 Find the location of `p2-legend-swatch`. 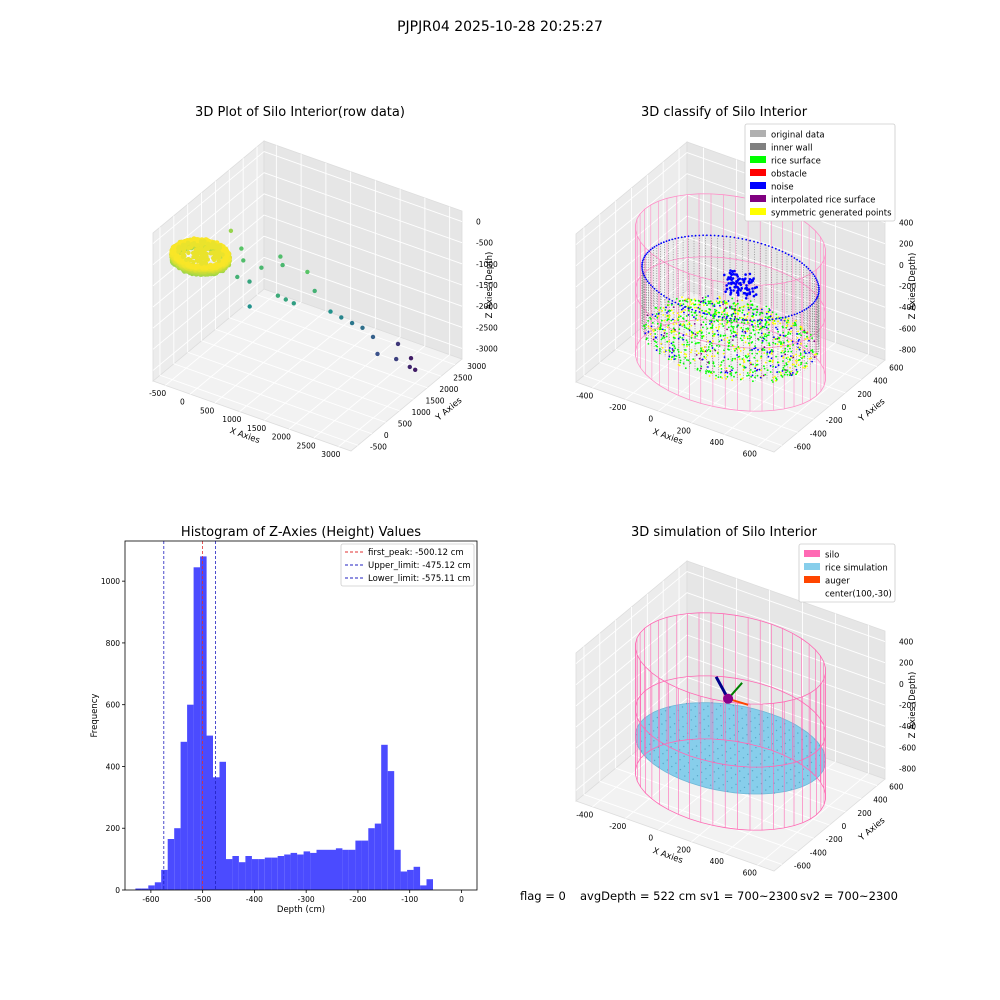

p2-legend-swatch is located at coordinates (758, 159).